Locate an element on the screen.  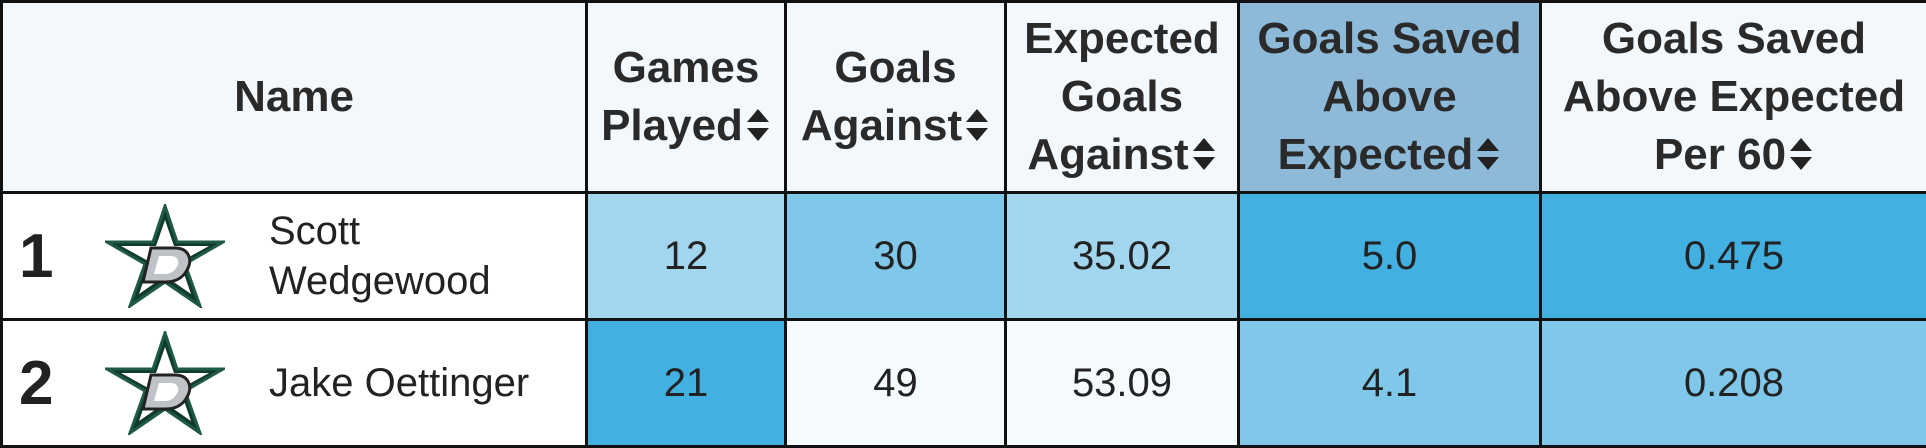
player-cell: 2 Jake Oettinger is located at coordinates (294, 383).